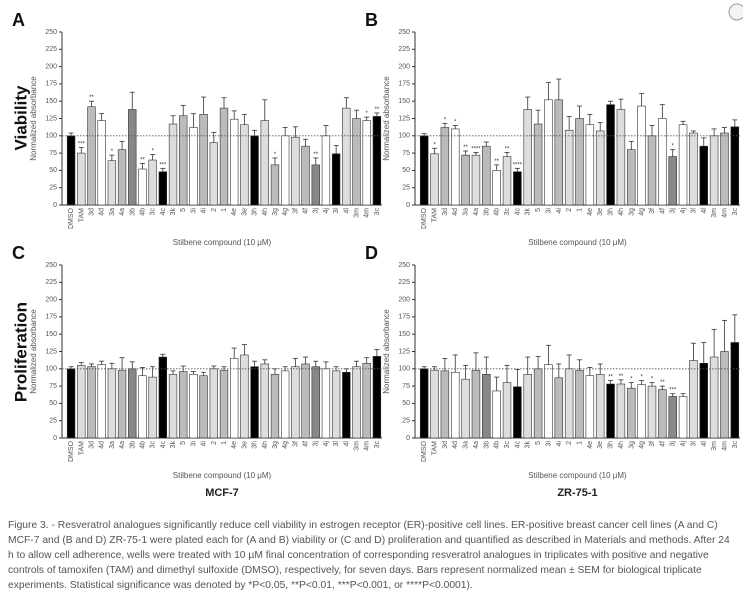 The image size is (743, 593). Describe the element at coordinates (132, 212) in the screenshot. I see `x-tick-label: 3b` at that location.